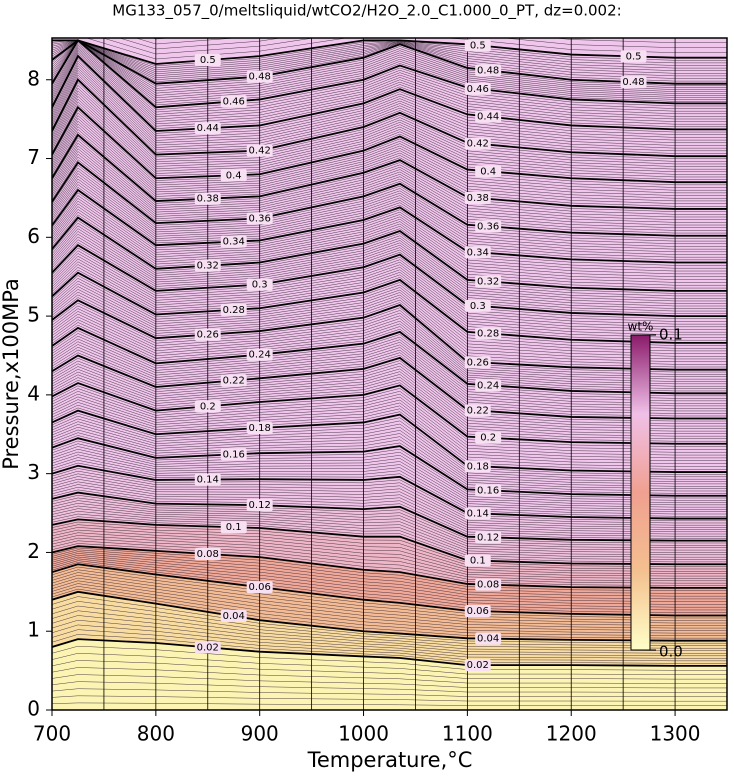 This screenshot has height=780, width=734. I want to click on x-tick-label: 1200, so click(571, 734).